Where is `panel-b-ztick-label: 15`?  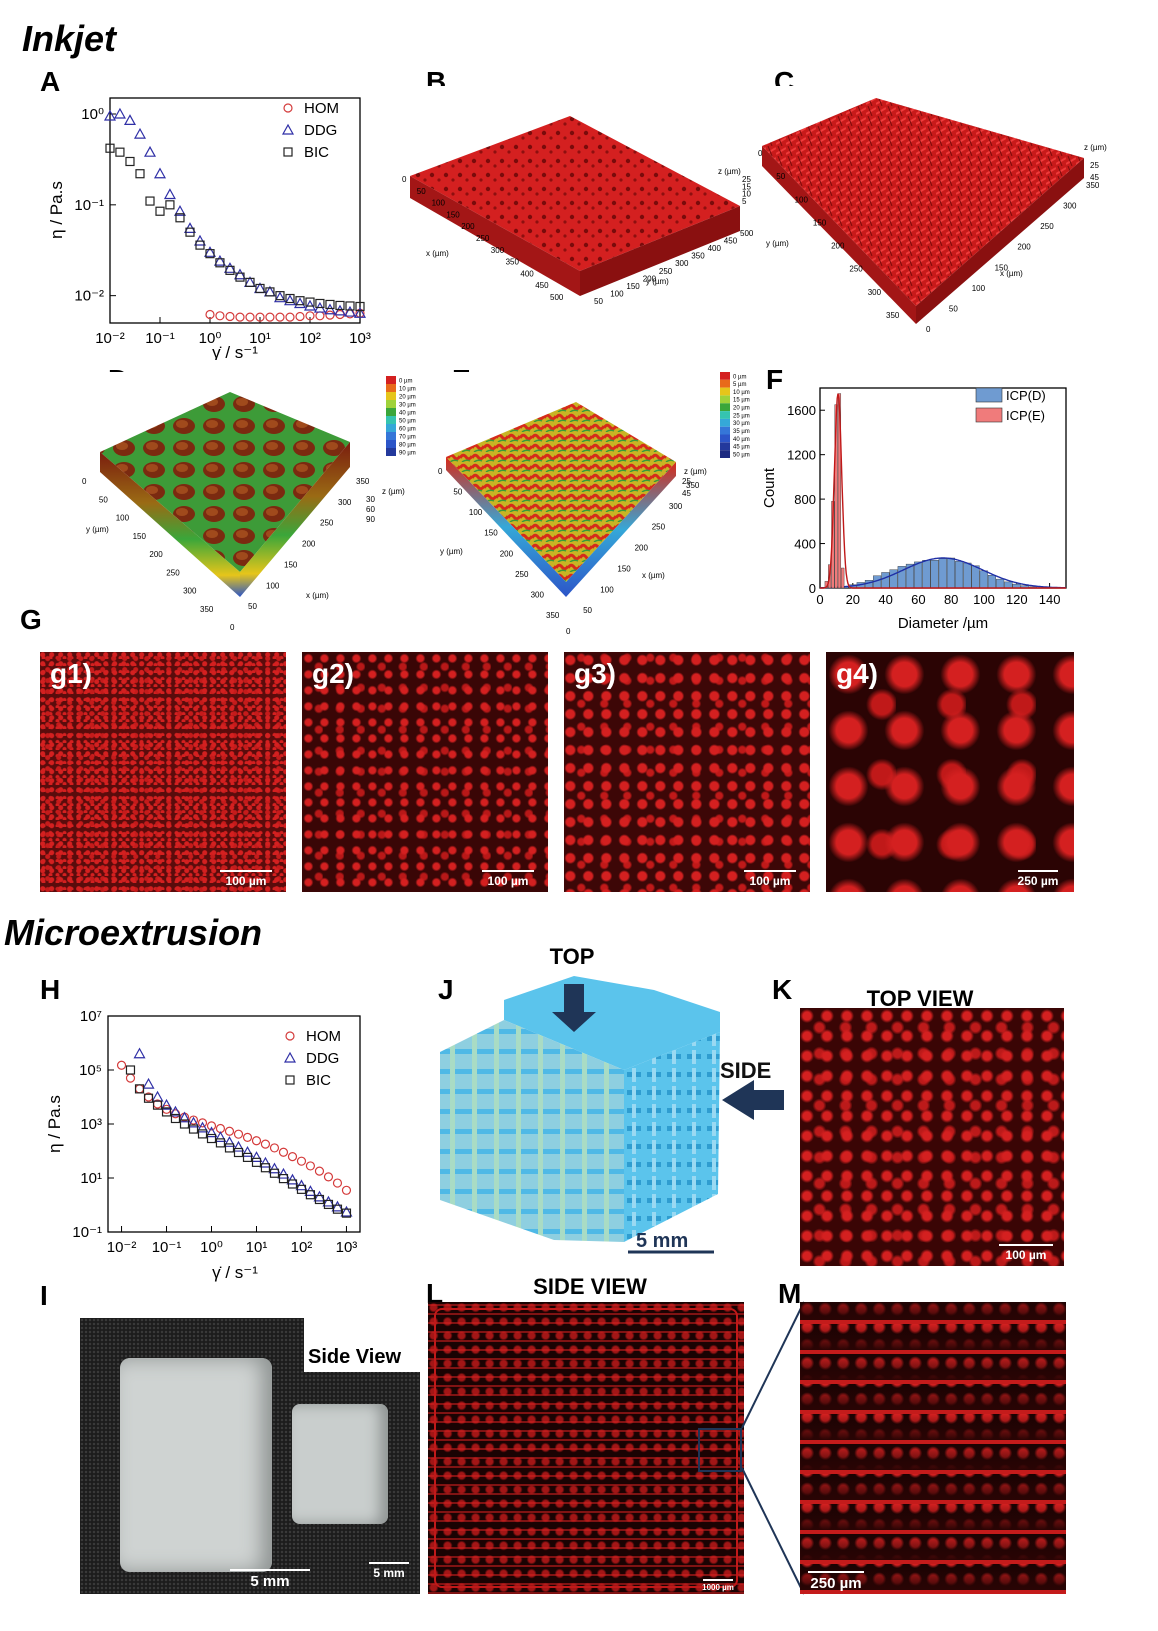 panel-b-ztick-label: 15 is located at coordinates (746, 186).